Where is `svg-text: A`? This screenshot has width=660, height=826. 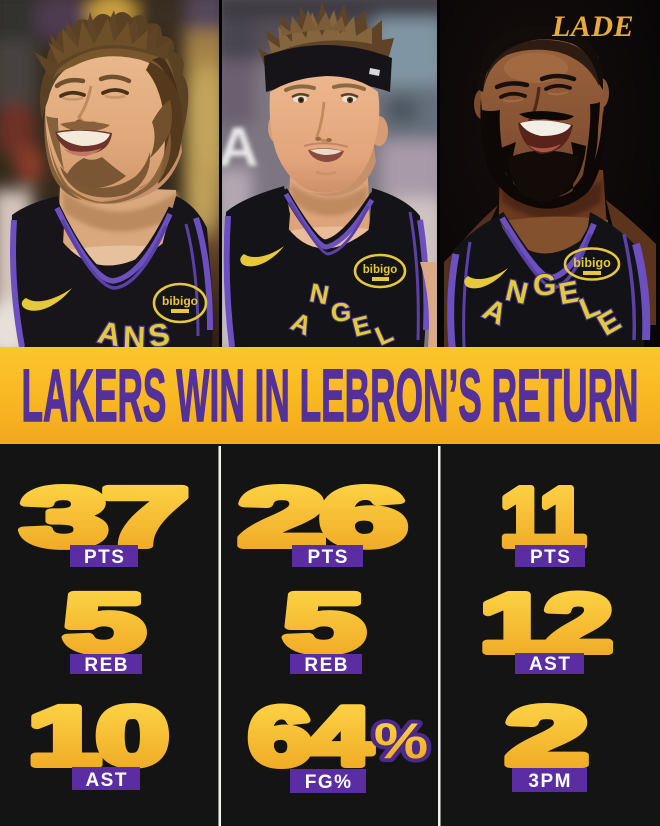
svg-text: A is located at coordinates (240, 146).